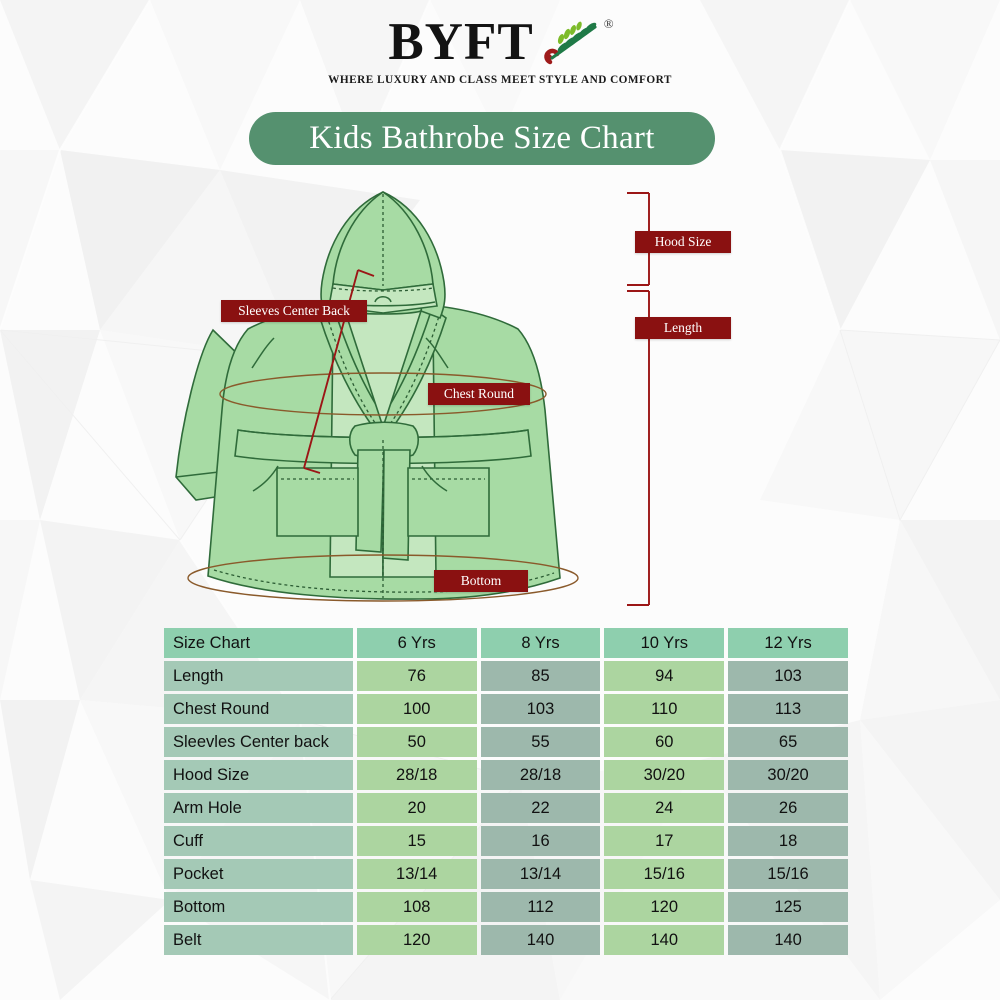 The height and width of the screenshot is (1000, 1000). What do you see at coordinates (664, 709) in the screenshot?
I see `cell-chest-round-10yrs: 110` at bounding box center [664, 709].